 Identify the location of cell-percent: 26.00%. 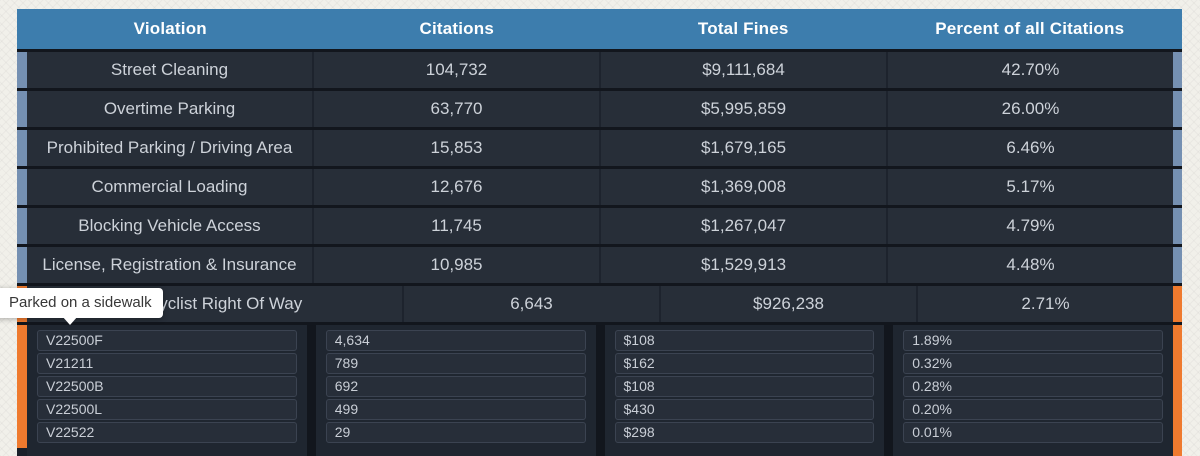
(1029, 109).